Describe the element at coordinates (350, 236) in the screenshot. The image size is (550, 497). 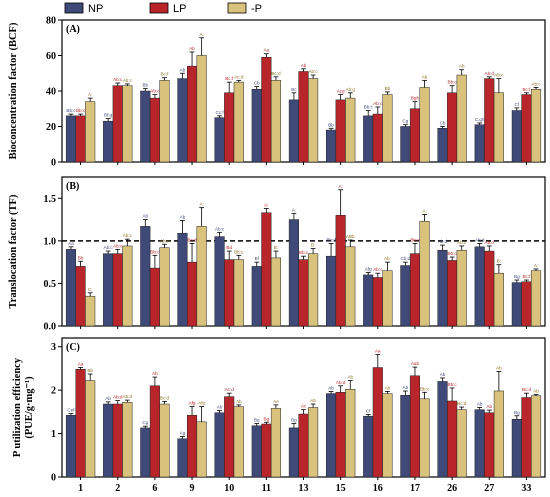
I see `significance-letter: ABb` at that location.